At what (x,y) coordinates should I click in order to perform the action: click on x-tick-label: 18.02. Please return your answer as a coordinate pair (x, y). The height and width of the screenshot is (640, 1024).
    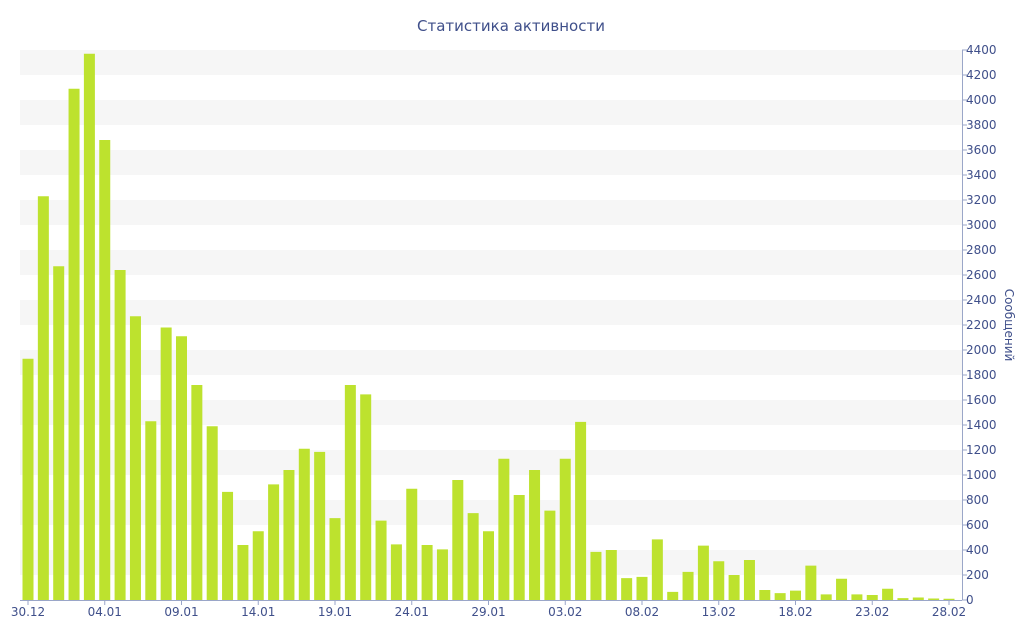
    Looking at the image, I should click on (795, 612).